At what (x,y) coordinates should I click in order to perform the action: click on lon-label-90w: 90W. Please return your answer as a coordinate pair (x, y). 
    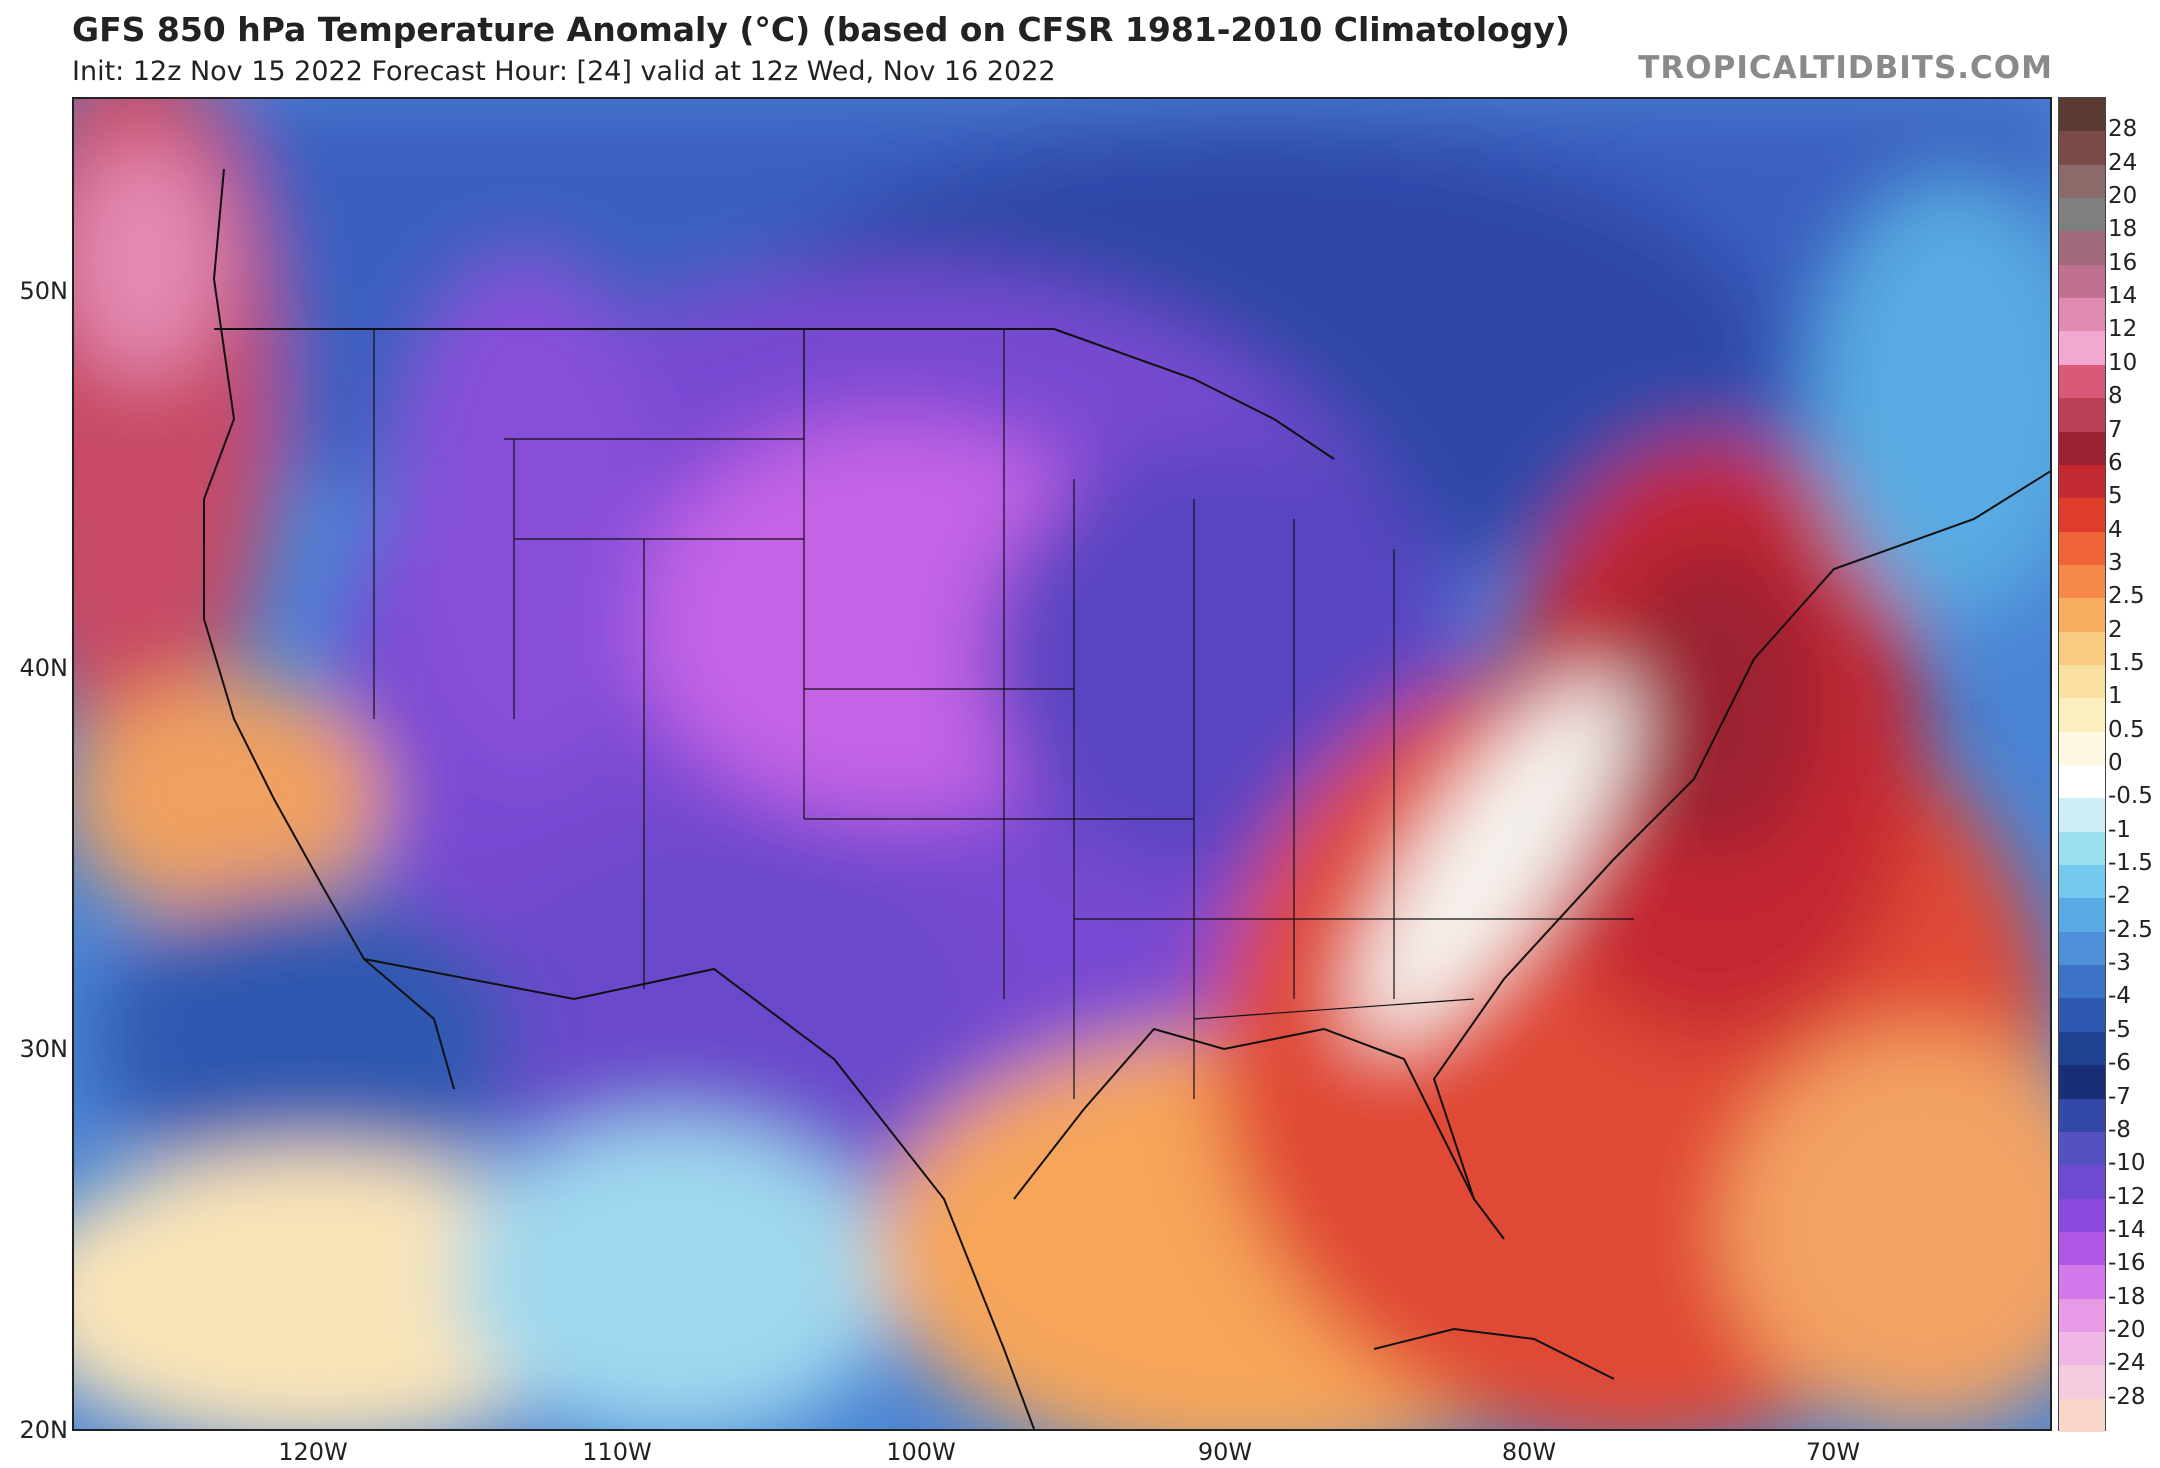
    Looking at the image, I should click on (1225, 1452).